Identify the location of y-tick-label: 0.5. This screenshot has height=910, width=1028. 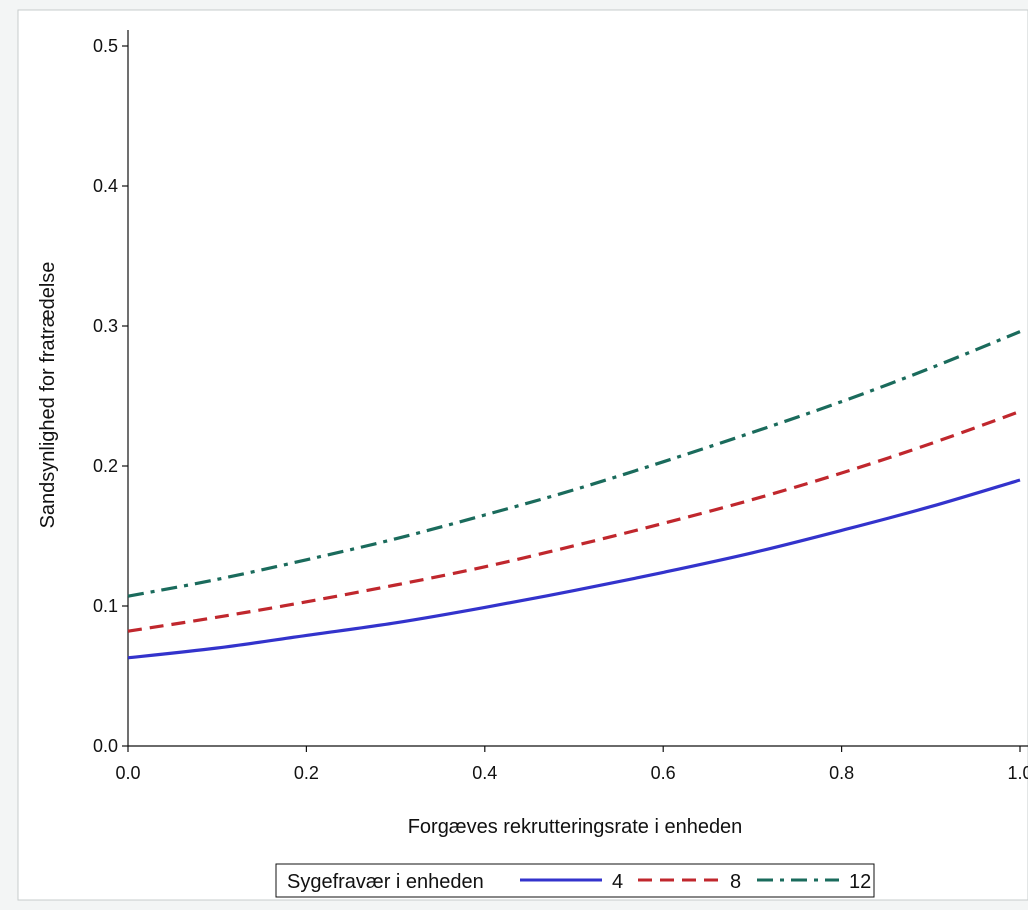
(105, 46).